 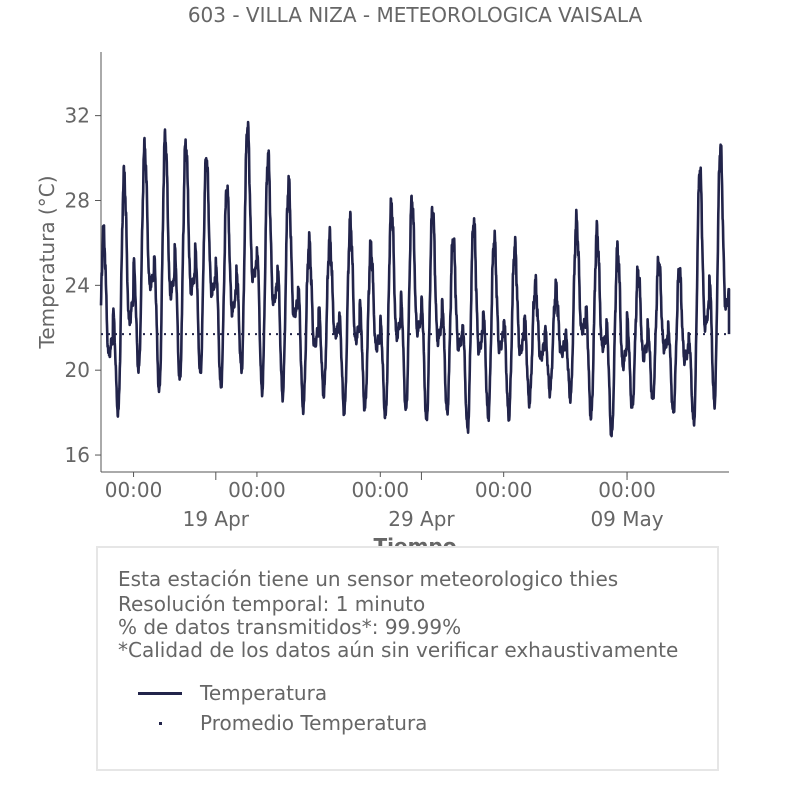 What do you see at coordinates (77, 200) in the screenshot?
I see `y-tick-label: 28` at bounding box center [77, 200].